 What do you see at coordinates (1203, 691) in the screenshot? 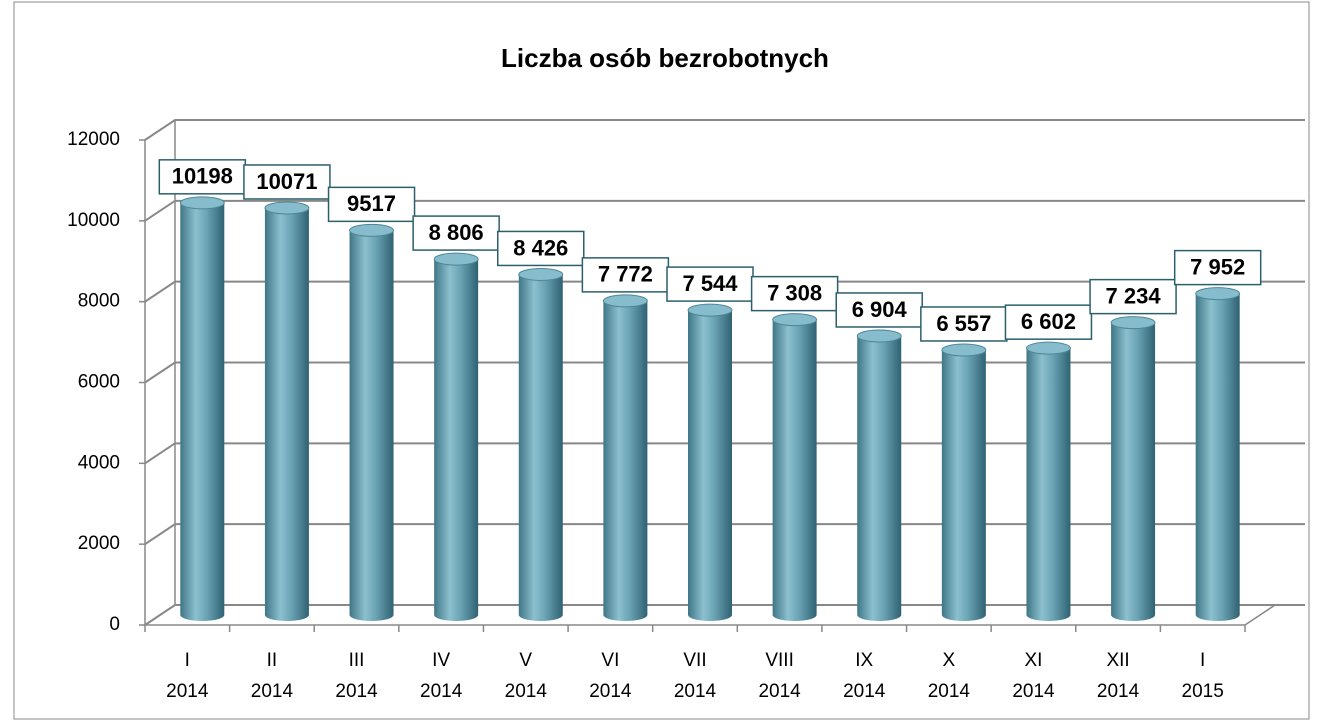
I see `x-tick-label: 2015` at bounding box center [1203, 691].